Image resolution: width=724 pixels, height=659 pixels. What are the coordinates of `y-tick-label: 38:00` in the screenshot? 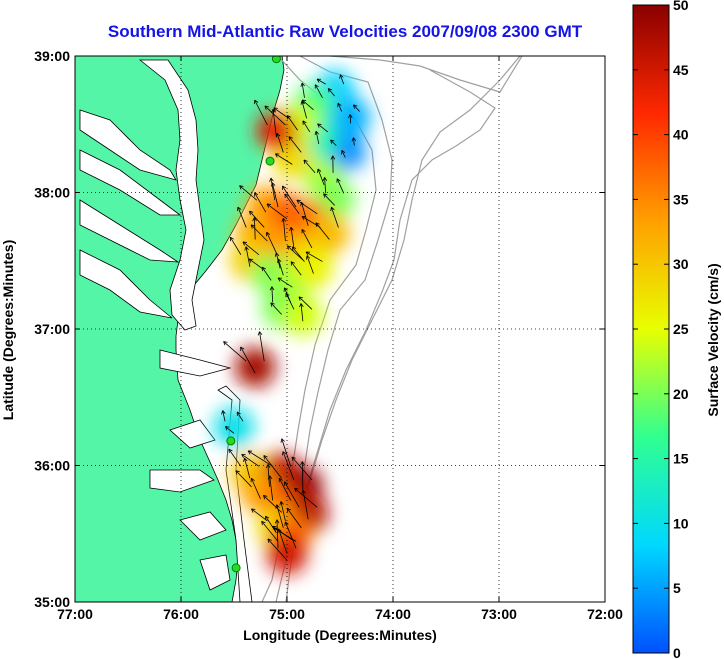 It's located at (52, 193).